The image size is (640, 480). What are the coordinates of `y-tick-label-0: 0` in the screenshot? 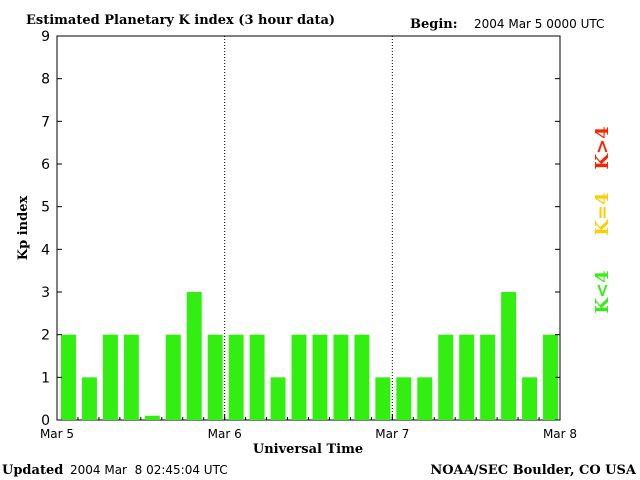 It's located at (45, 421).